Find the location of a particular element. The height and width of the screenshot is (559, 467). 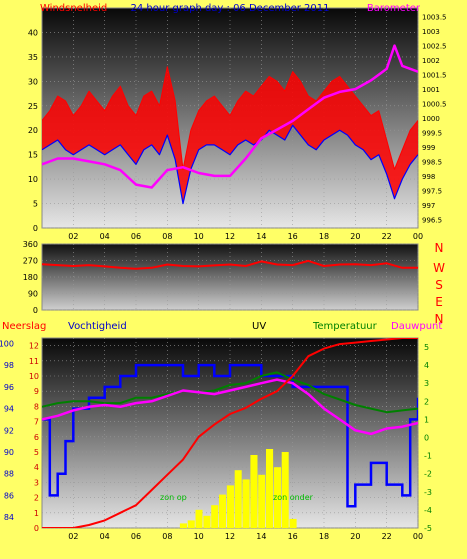

rain-y-tick-2: 2 is located at coordinates (36, 498).